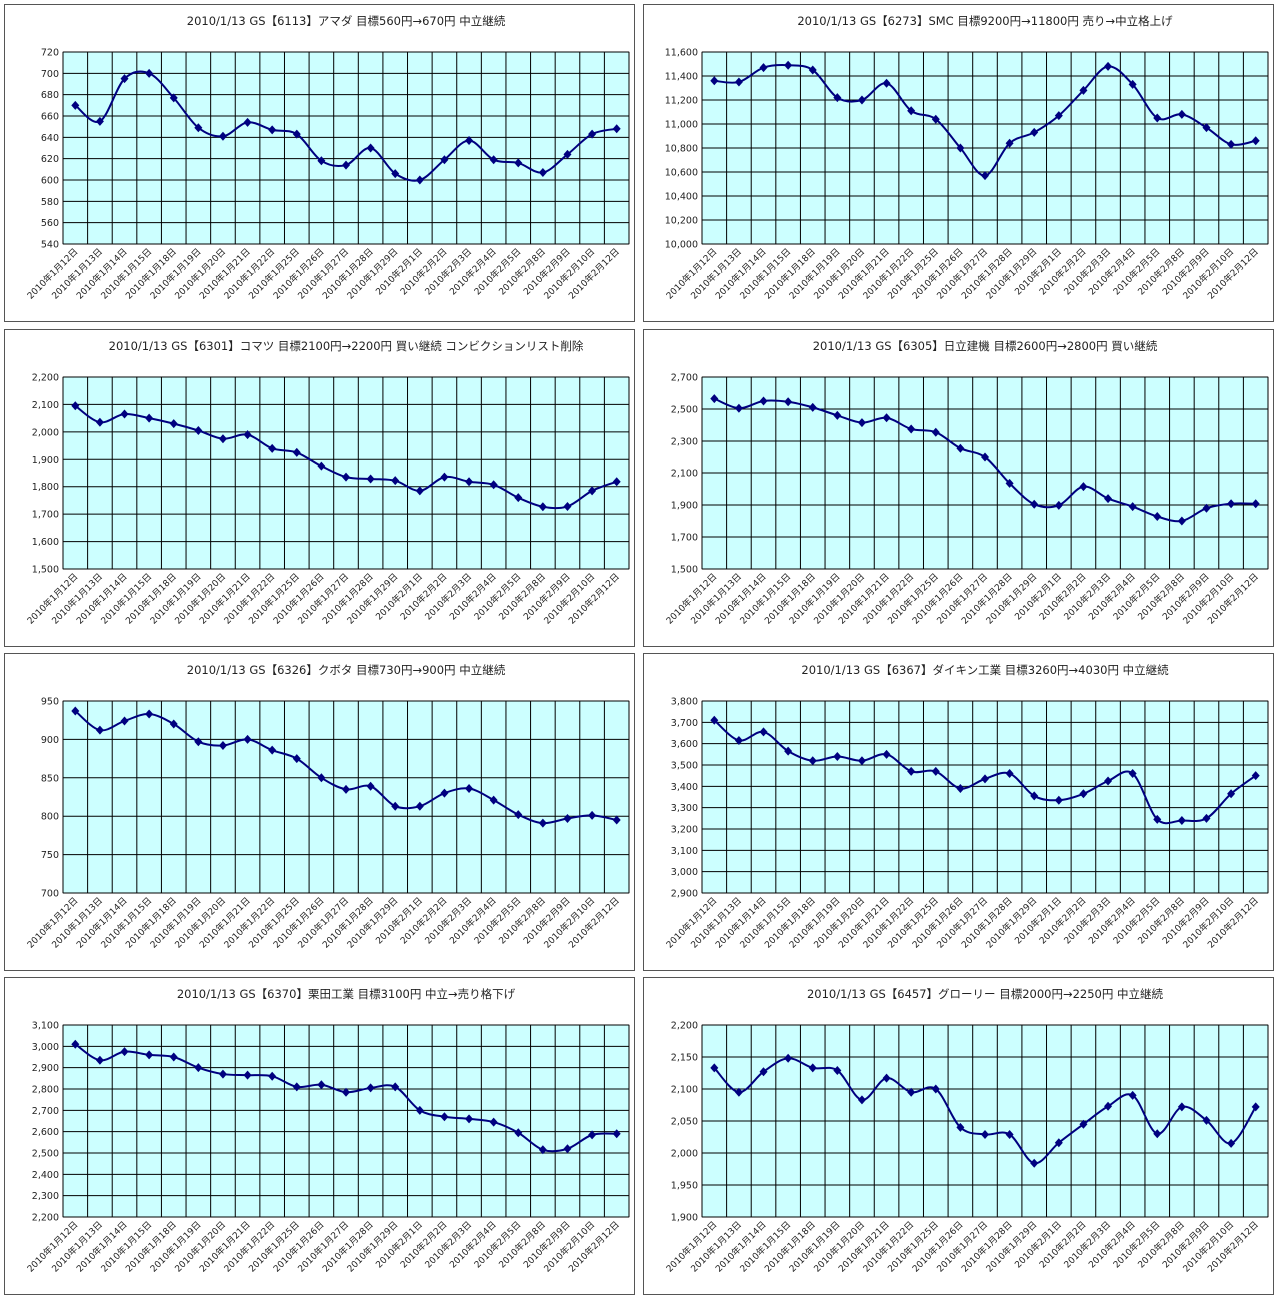 This screenshot has height=1299, width=1280. I want to click on y-tick-label: 2,100, so click(684, 474).